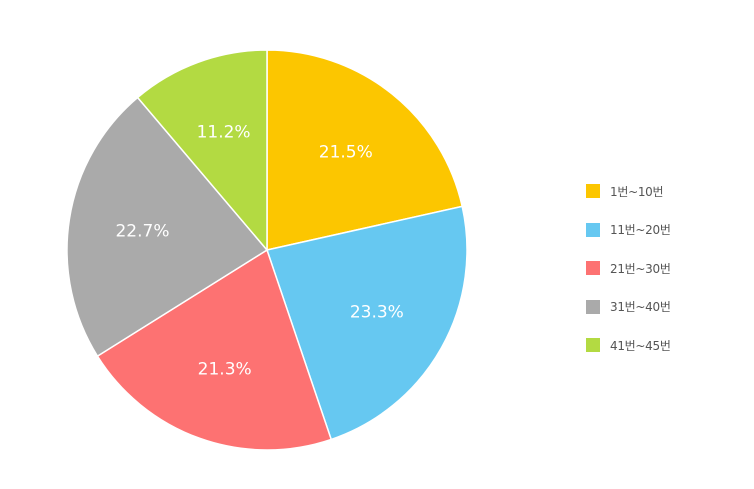 The image size is (754, 489). Describe the element at coordinates (377, 313) in the screenshot. I see `data-label-slice-11-20: 23.3%` at that location.